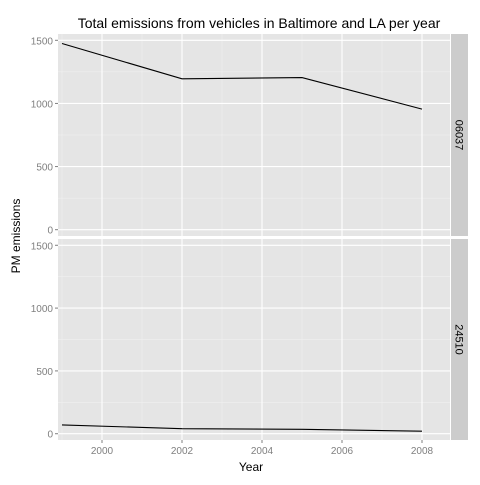 The image size is (480, 485). Describe the element at coordinates (16, 236) in the screenshot. I see `y-axis-label: PM emissions` at that location.